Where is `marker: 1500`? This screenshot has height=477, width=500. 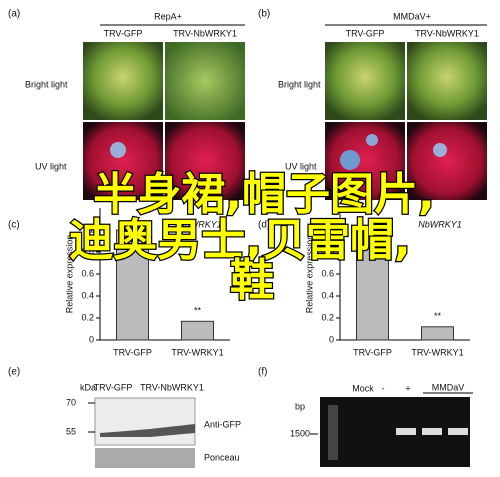
marker: 1500 is located at coordinates (300, 433).